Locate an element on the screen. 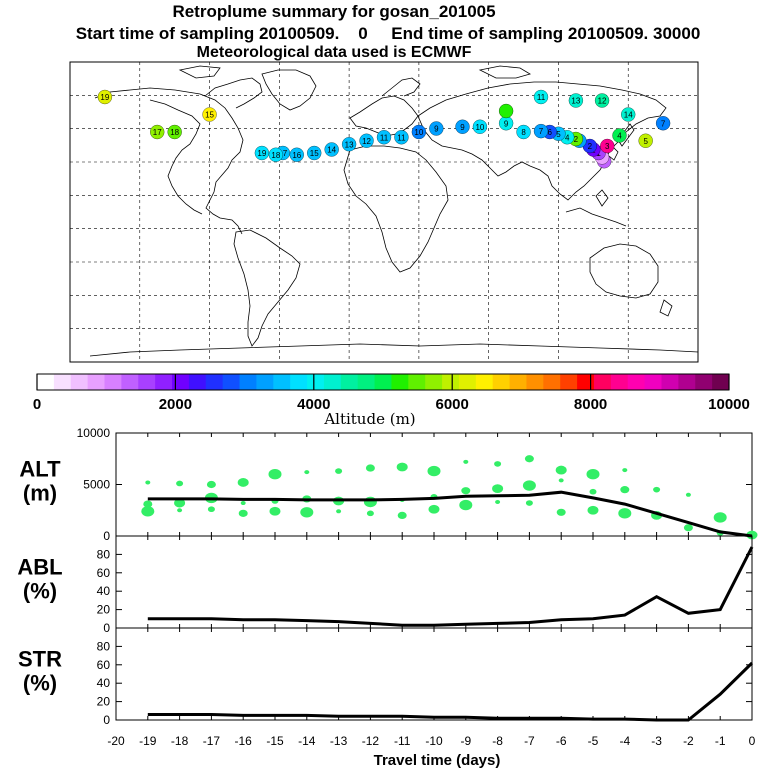 The height and width of the screenshot is (768, 768). plume-point-label: 5 is located at coordinates (558, 134).